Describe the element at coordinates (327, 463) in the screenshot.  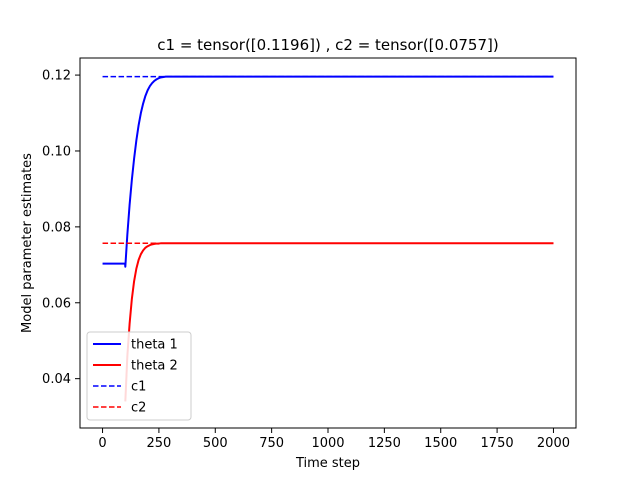
I see `x-axis-label: Time step` at that location.